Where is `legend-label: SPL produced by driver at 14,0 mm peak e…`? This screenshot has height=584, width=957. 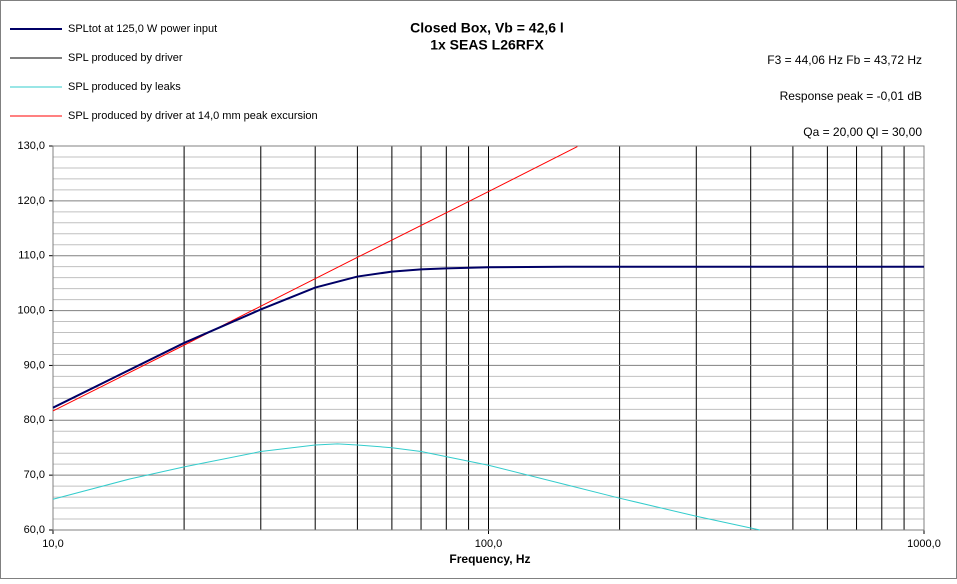
legend-label: SPL produced by driver at 14,0 mm peak e… is located at coordinates (193, 116).